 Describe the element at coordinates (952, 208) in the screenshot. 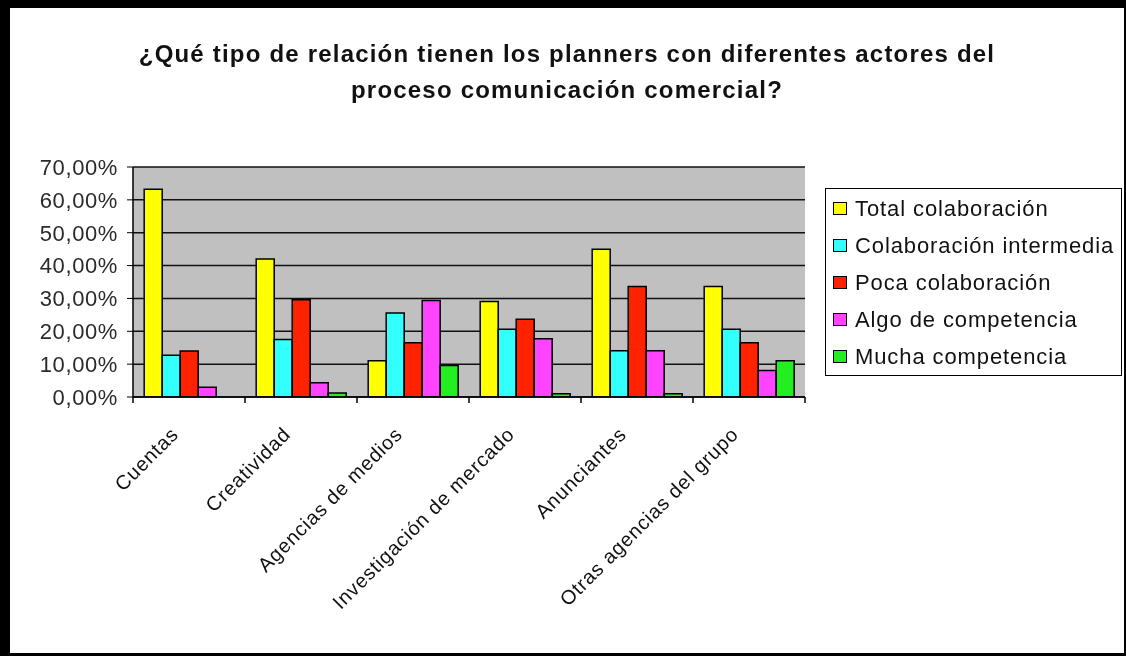

I see `legend-label: Total colaboración` at that location.